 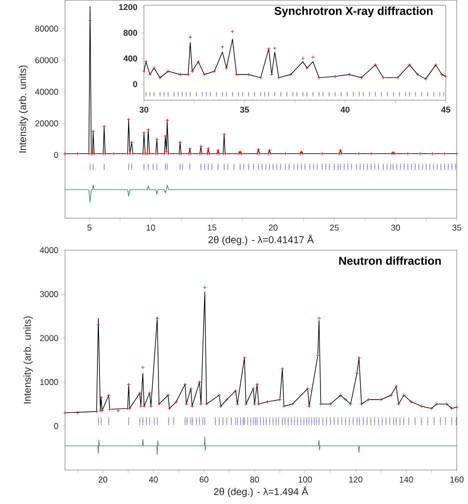 What do you see at coordinates (212, 227) in the screenshot?
I see `x-tick-label: 15` at bounding box center [212, 227].